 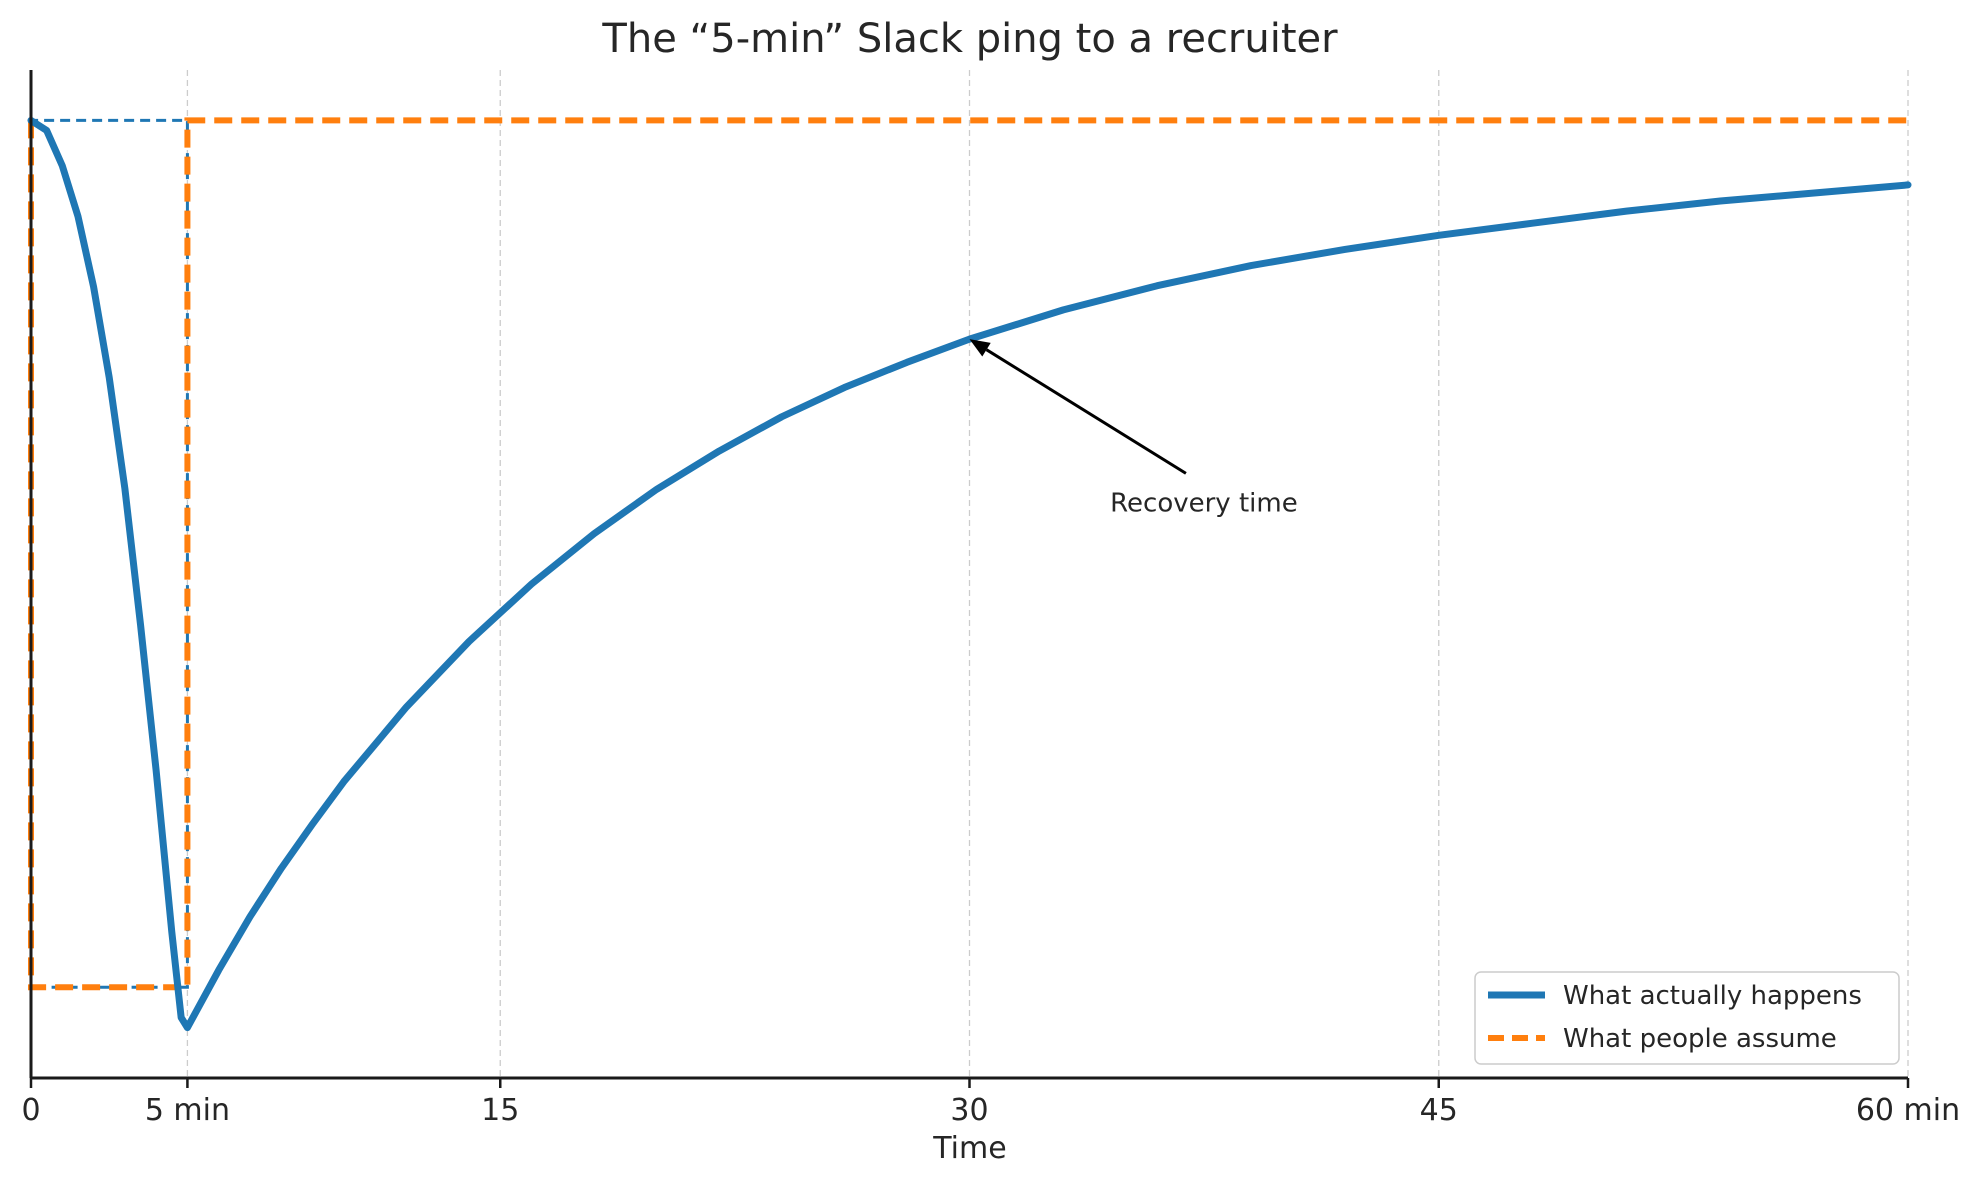 I want to click on annotation-arrowhead, so click(x=980, y=348).